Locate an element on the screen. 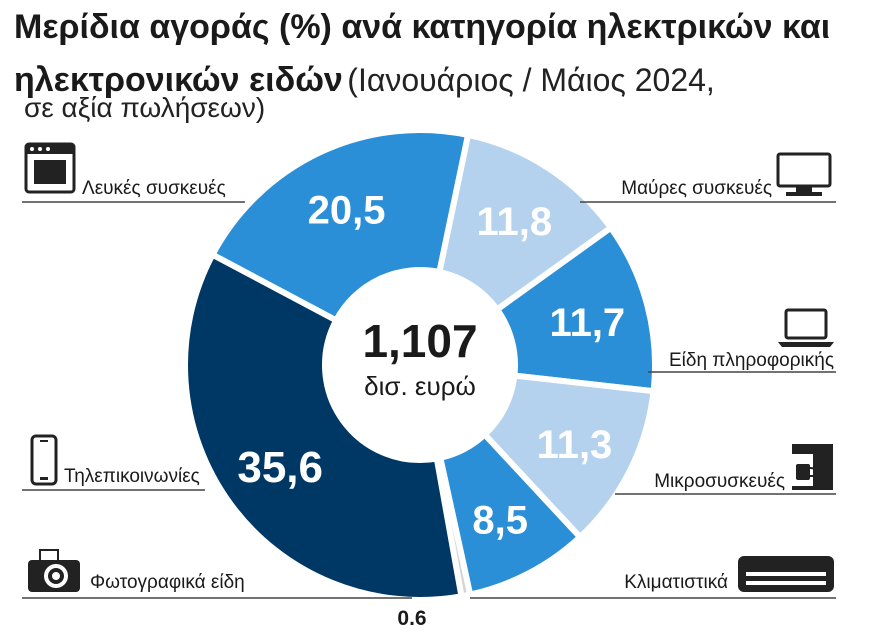 This screenshot has height=638, width=879. callout-brown-goods: Μαύρες συσκευές is located at coordinates (708, 177).